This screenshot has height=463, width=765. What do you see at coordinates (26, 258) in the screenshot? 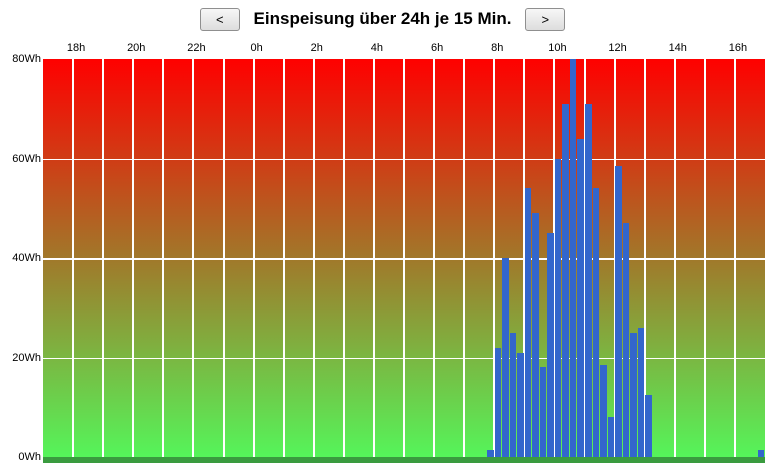
I see `y-axis-label: 40Wh` at bounding box center [26, 258].